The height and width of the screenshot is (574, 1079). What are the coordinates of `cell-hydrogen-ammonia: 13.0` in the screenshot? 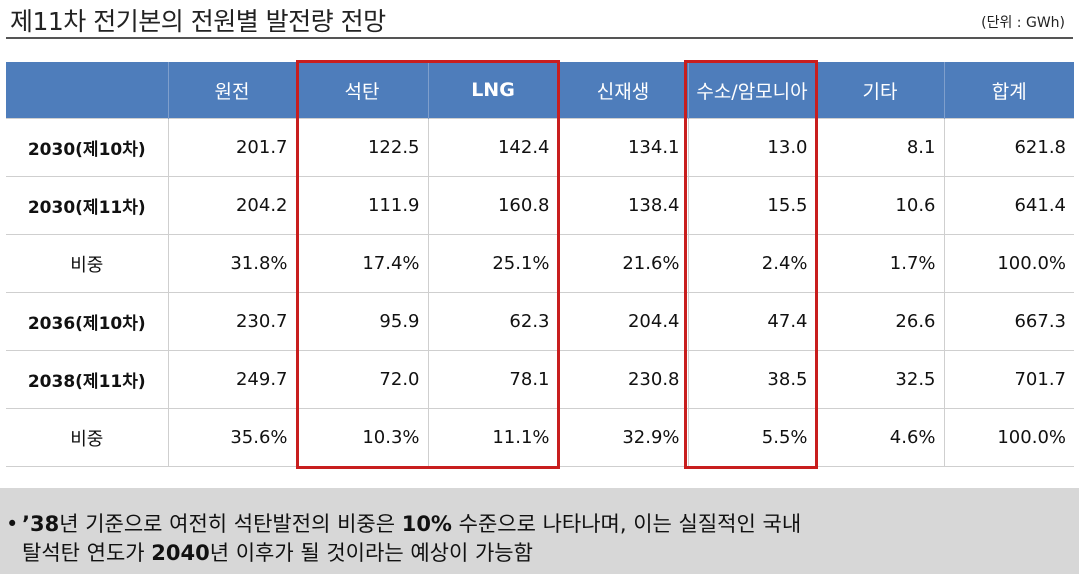 It's located at (751, 147).